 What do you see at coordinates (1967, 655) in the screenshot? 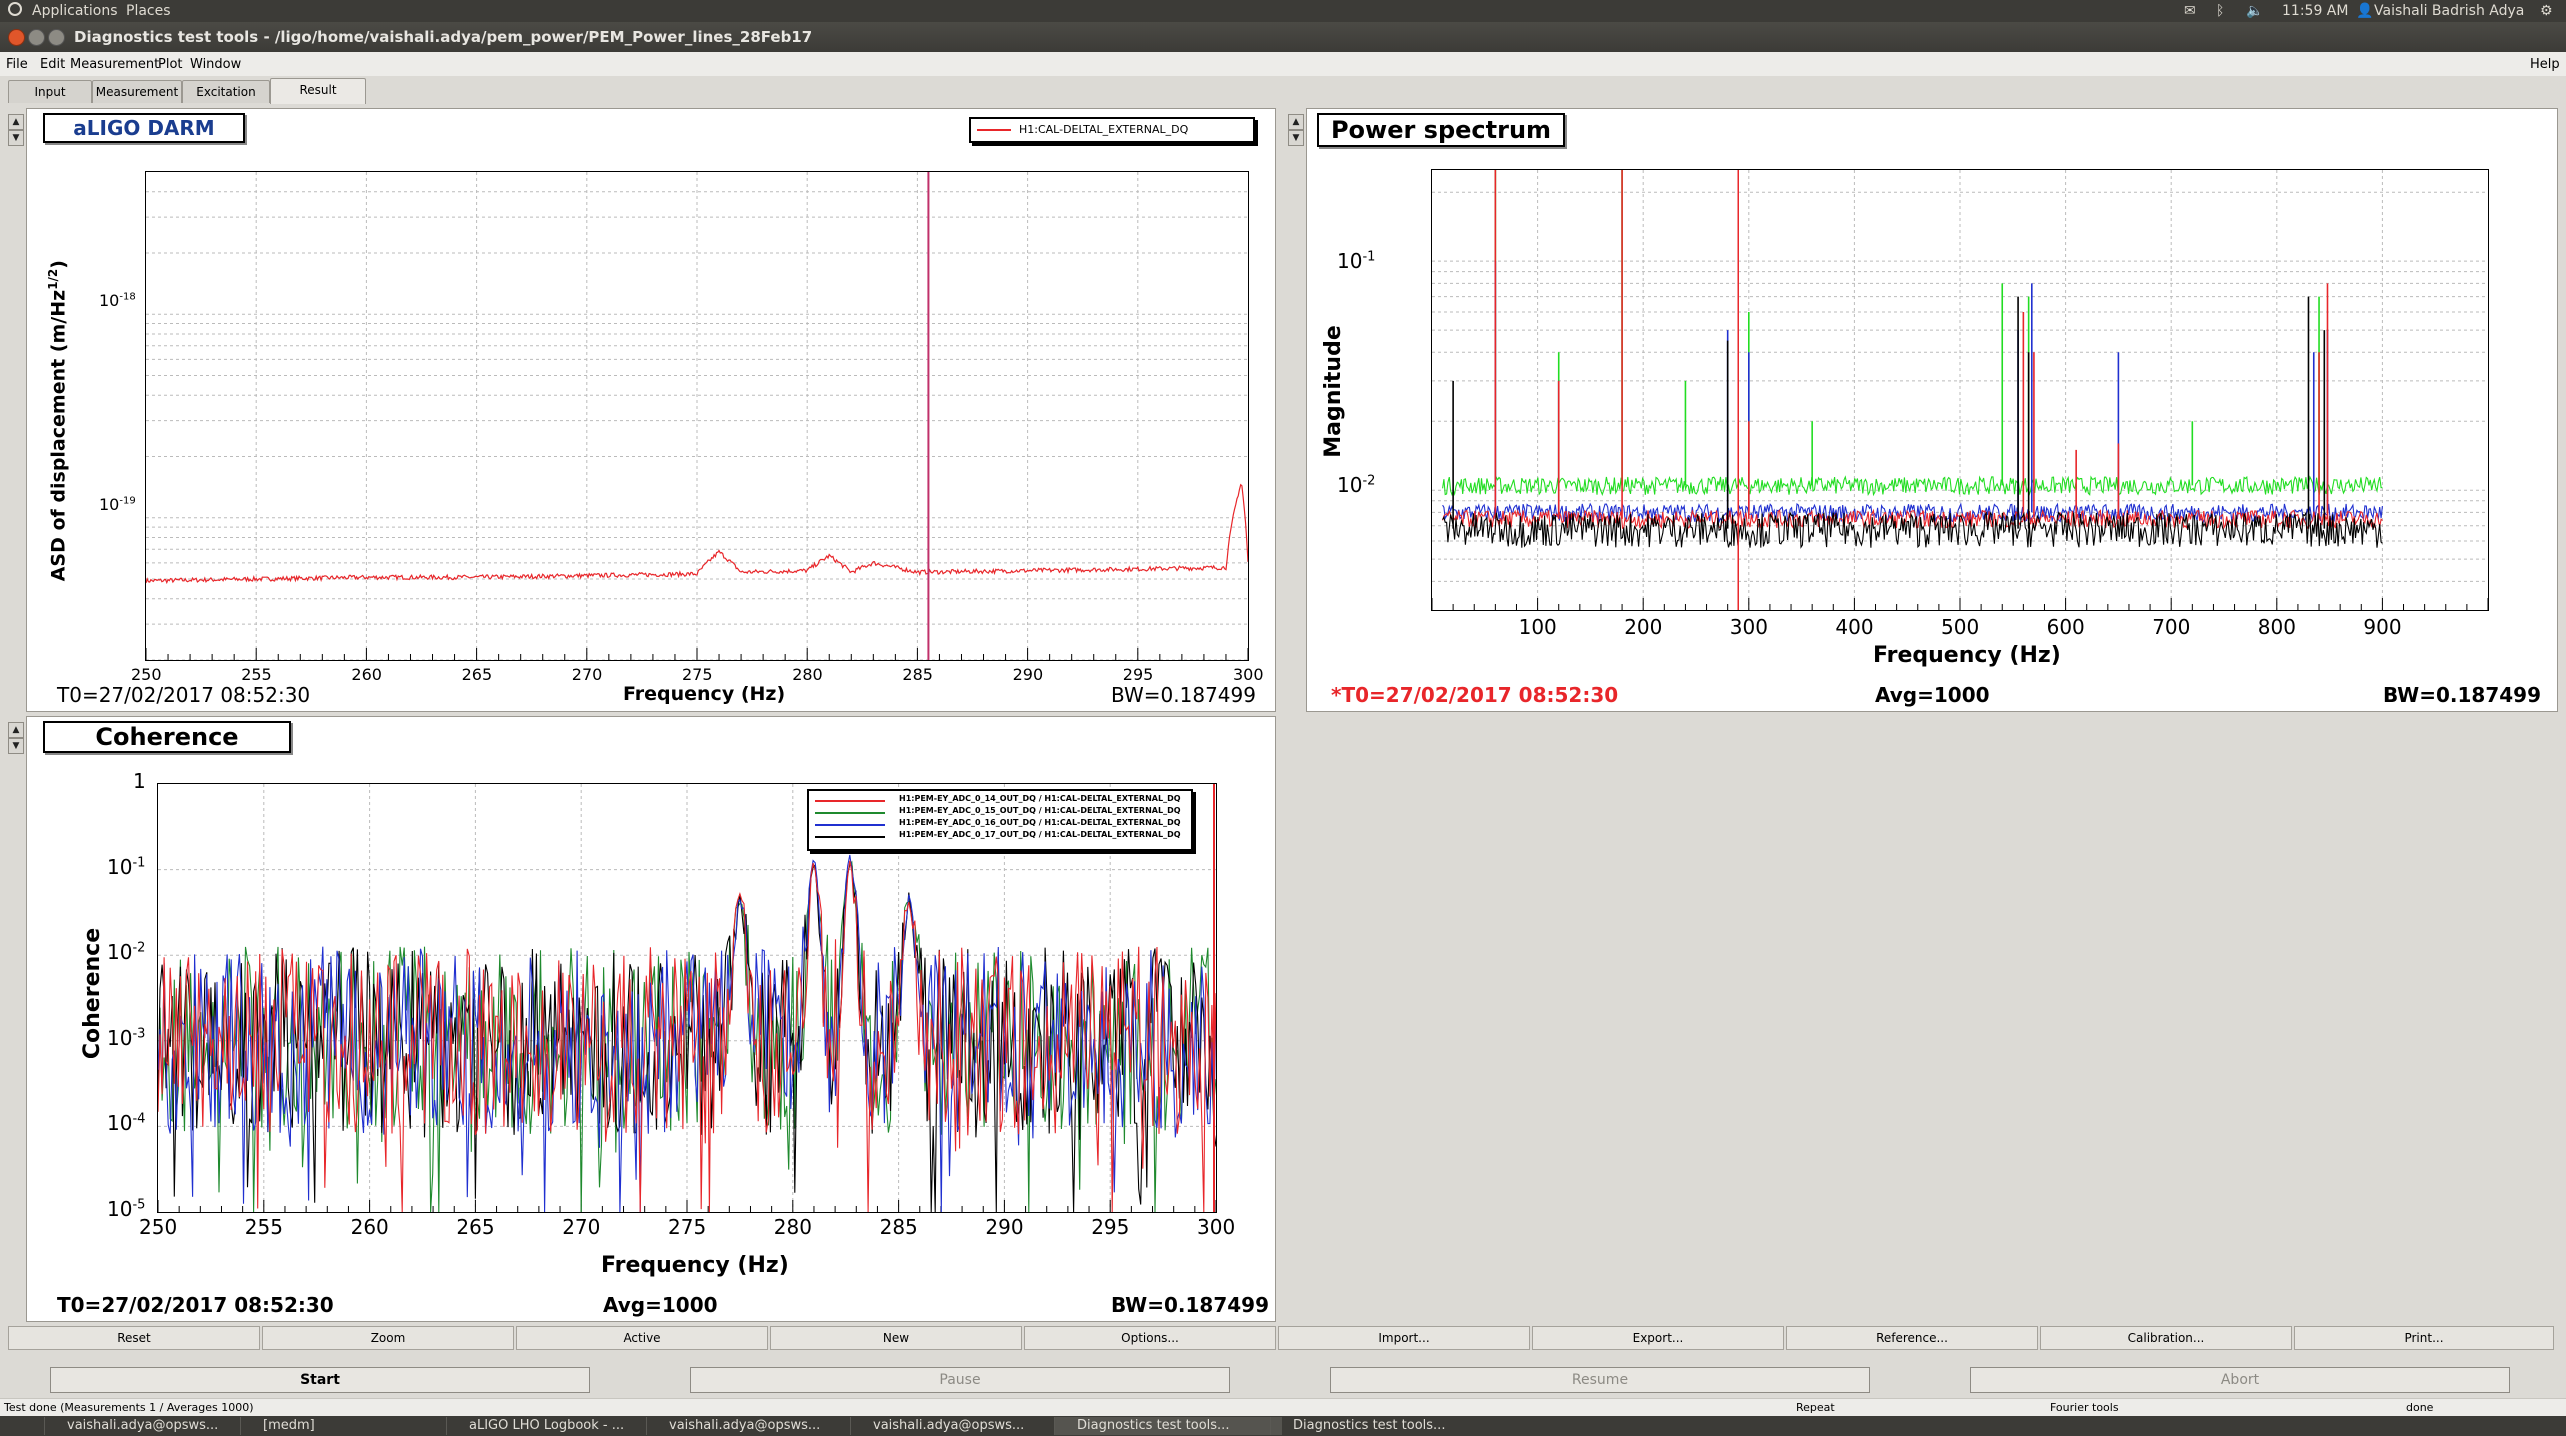
I see `power-x-axis-title: Frequency (Hz)` at bounding box center [1967, 655].